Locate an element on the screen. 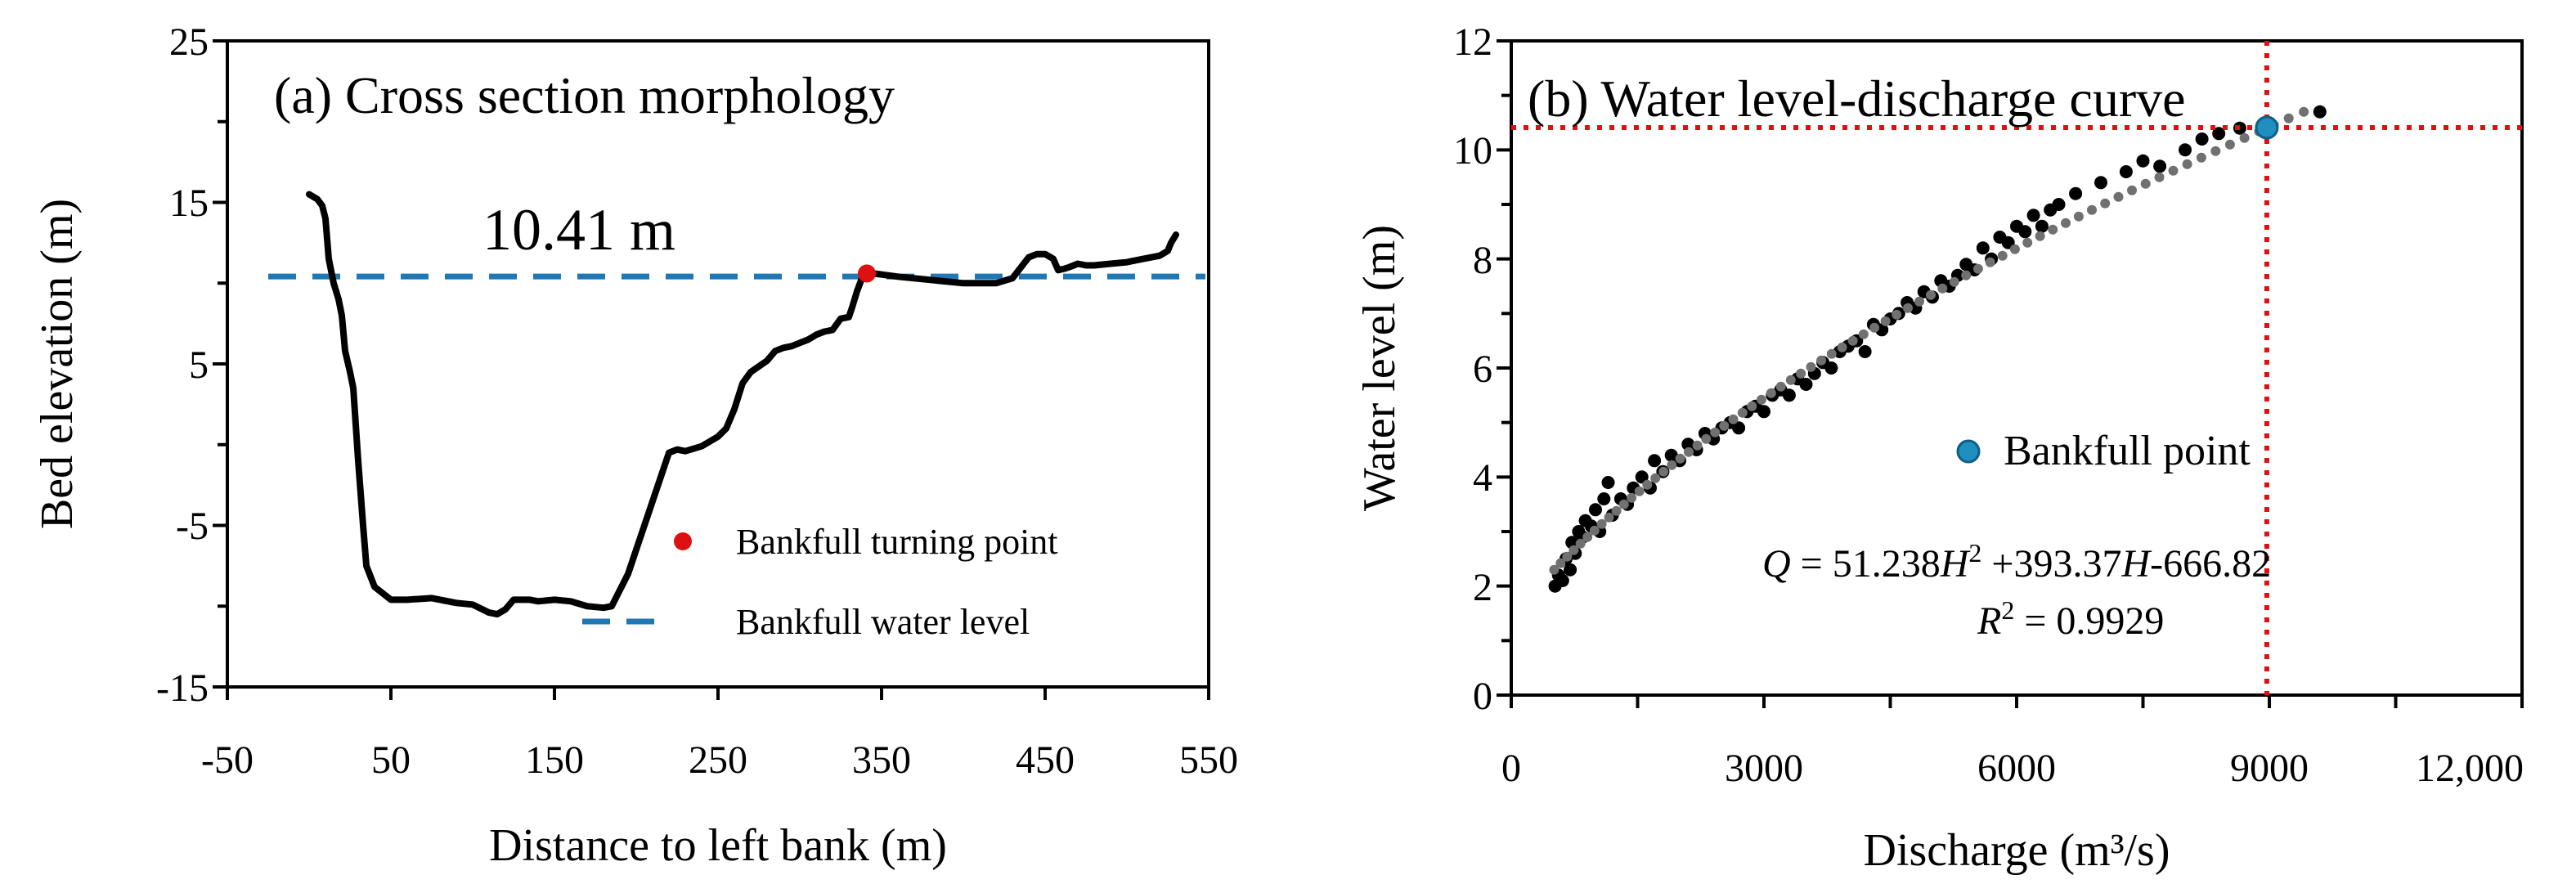 The width and height of the screenshot is (2576, 884). eq-q: Q is located at coordinates (1777, 564).